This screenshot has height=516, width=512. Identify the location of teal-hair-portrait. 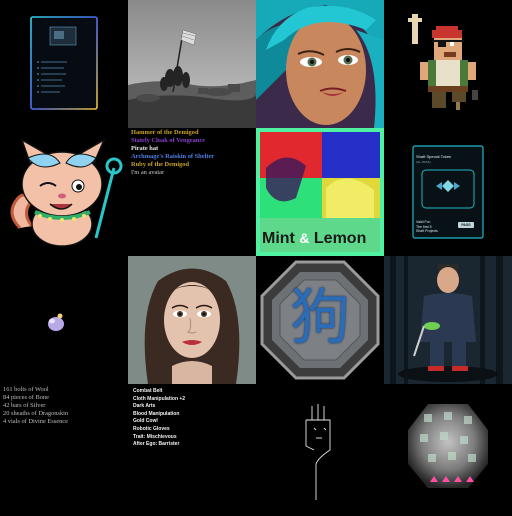
(320, 64).